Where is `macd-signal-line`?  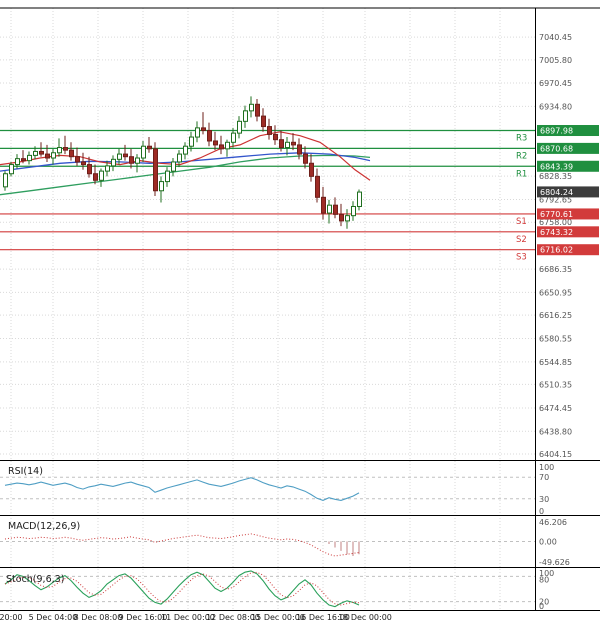 macd-signal-line is located at coordinates (182, 545).